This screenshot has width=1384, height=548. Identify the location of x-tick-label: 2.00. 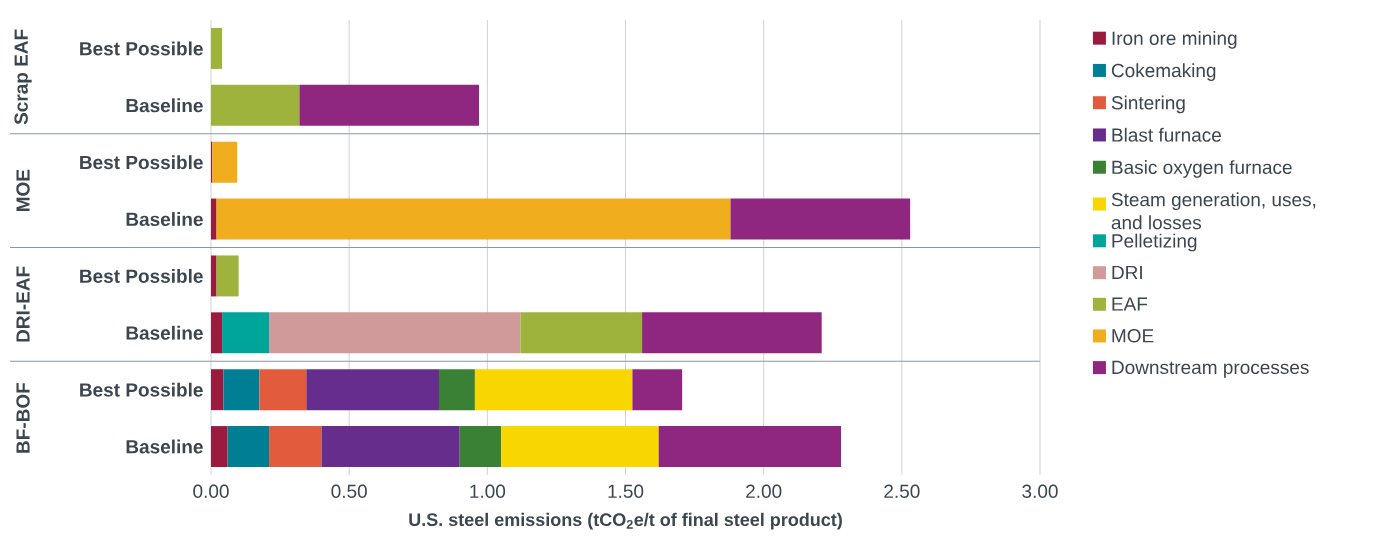
(764, 491).